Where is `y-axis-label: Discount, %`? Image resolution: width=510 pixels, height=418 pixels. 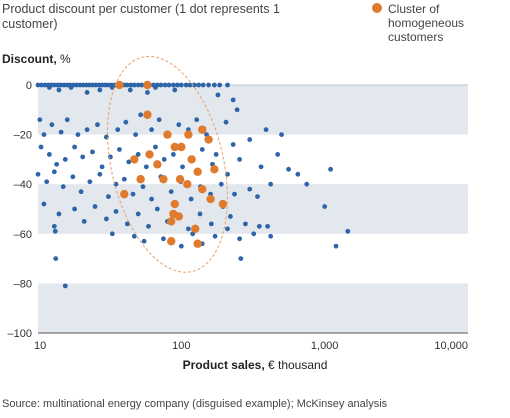 y-axis-label: Discount, % is located at coordinates (36, 59).